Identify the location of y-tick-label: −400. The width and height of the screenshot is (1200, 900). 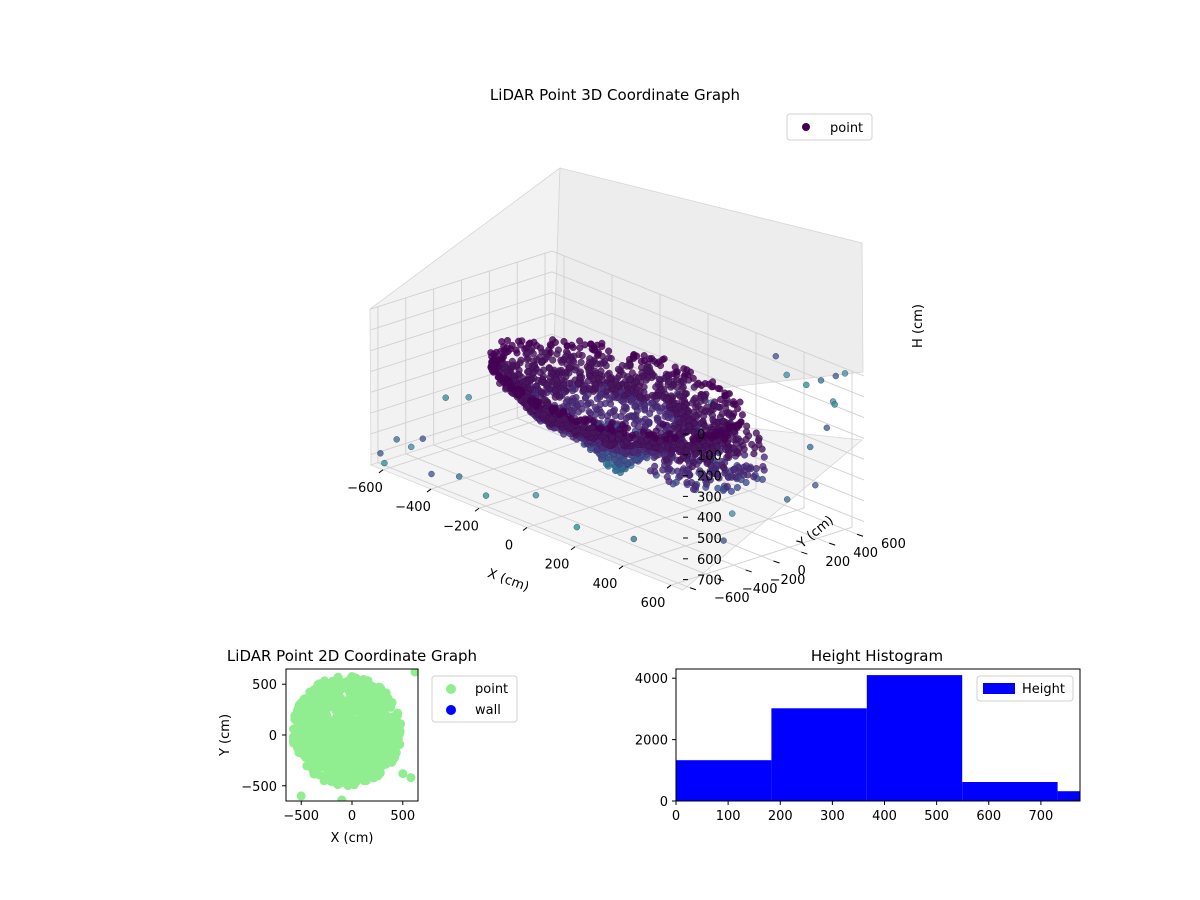
(760, 589).